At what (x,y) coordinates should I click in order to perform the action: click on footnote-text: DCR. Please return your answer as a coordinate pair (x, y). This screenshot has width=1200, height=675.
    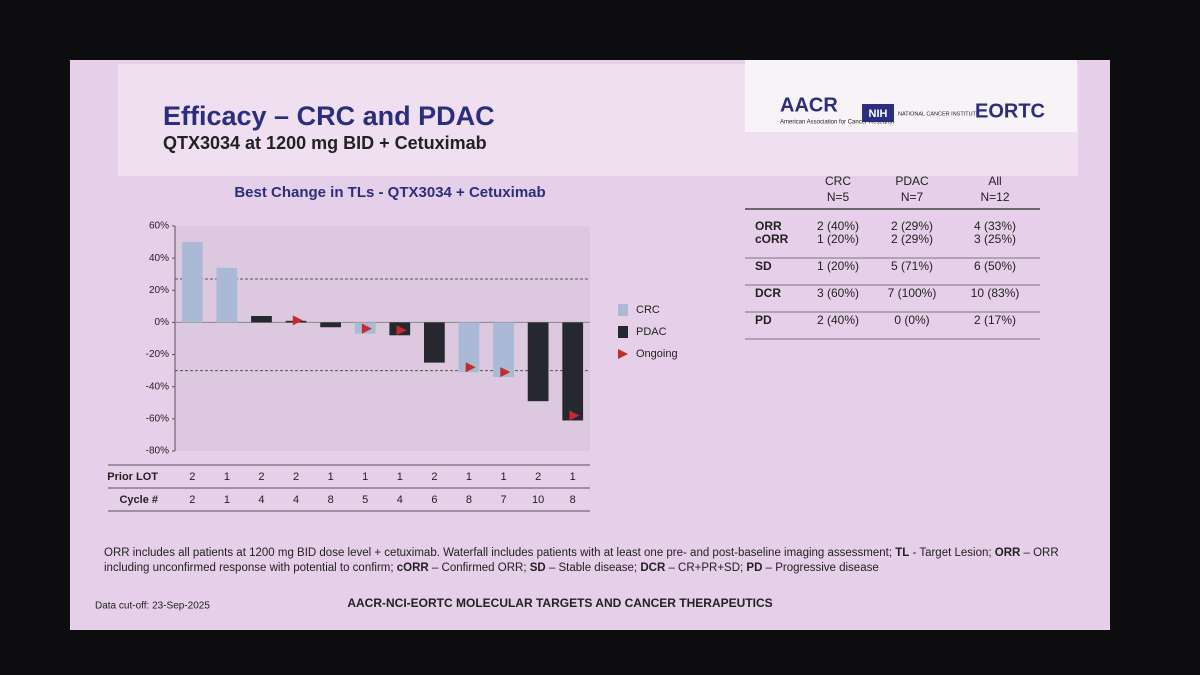
    Looking at the image, I should click on (653, 568).